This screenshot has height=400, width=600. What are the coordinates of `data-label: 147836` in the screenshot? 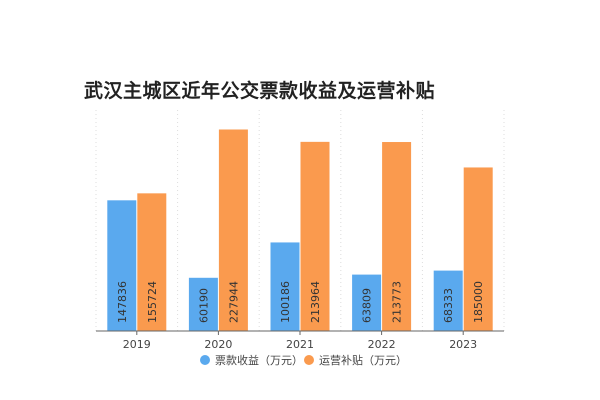 It's located at (122, 302).